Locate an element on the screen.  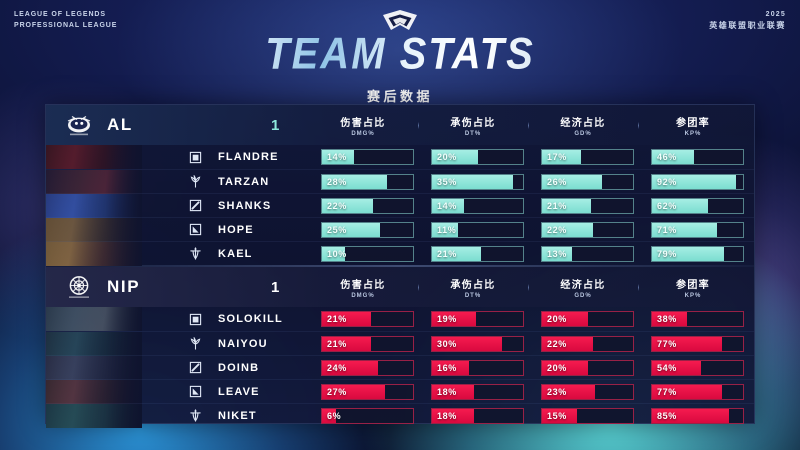
table-row: DOINB 24% 16% 20% 54% is located at coordinates (400, 367).